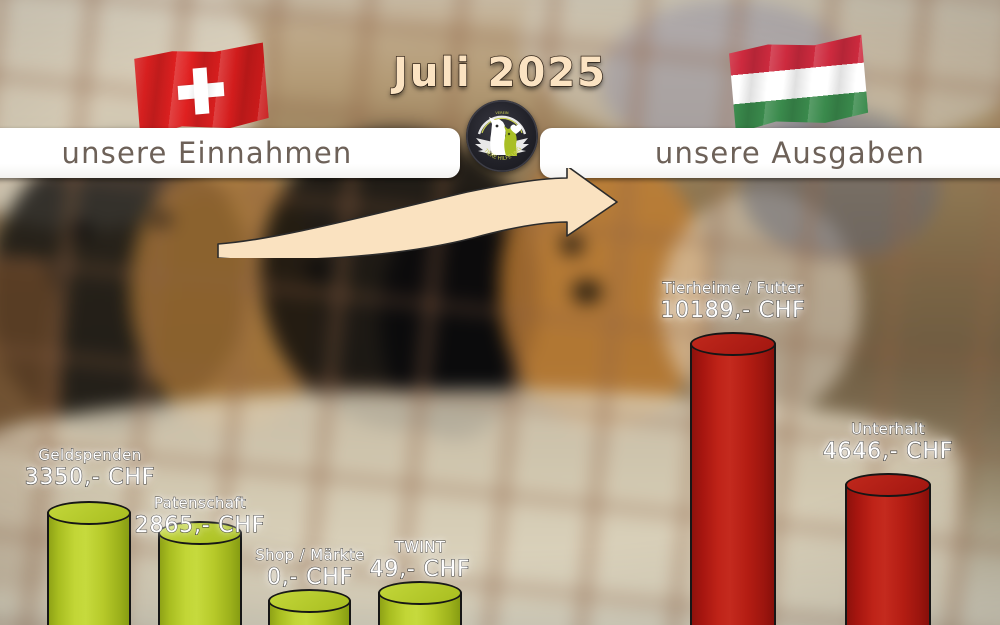 This screenshot has width=1000, height=625. I want to click on bar-label-value: 10189,- CHF, so click(733, 310).